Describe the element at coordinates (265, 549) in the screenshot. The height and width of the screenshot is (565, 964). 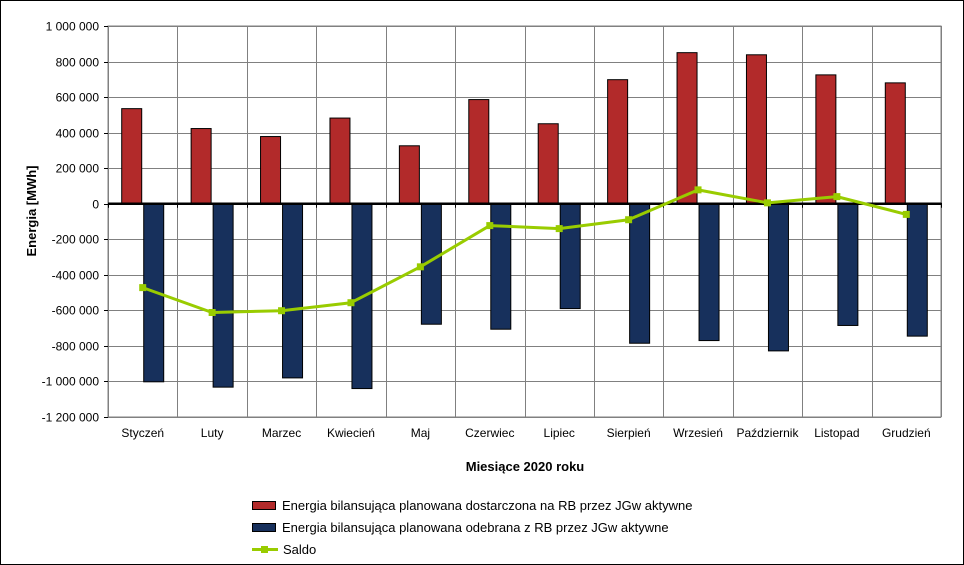
I see `legend-line-saldo` at that location.